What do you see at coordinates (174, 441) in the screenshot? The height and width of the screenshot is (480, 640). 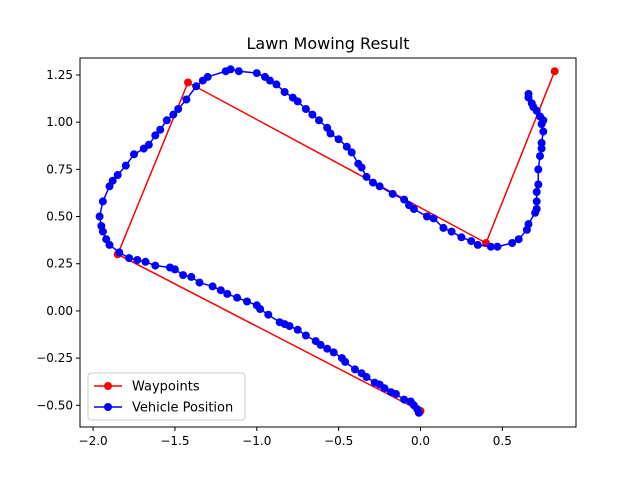 I see `x-tick-label-1: −1.5` at bounding box center [174, 441].